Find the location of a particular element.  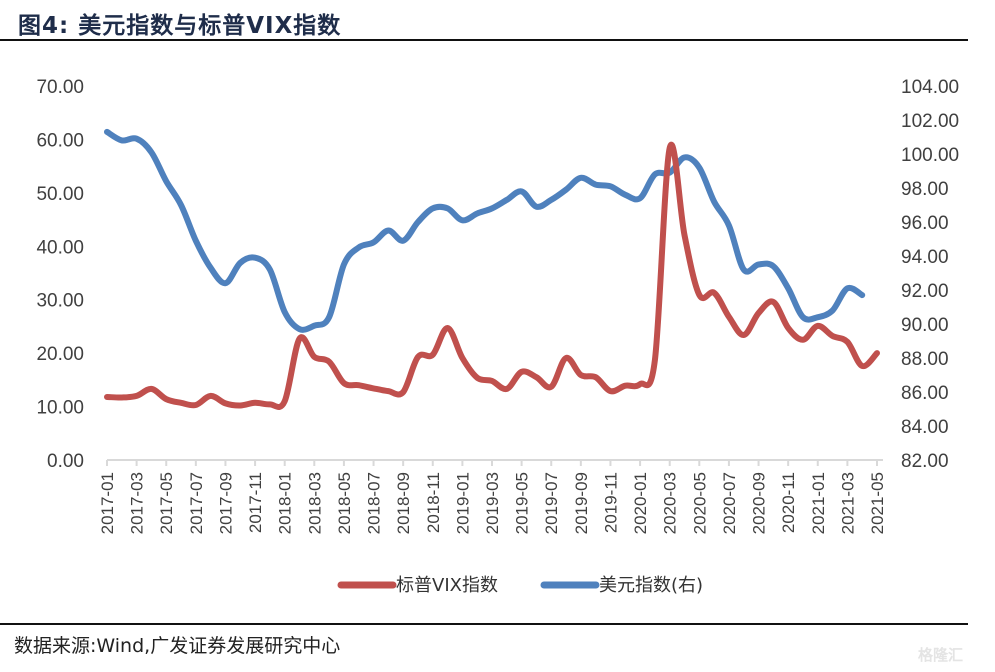

y-left-tick-label: 40.00 is located at coordinates (60, 247).